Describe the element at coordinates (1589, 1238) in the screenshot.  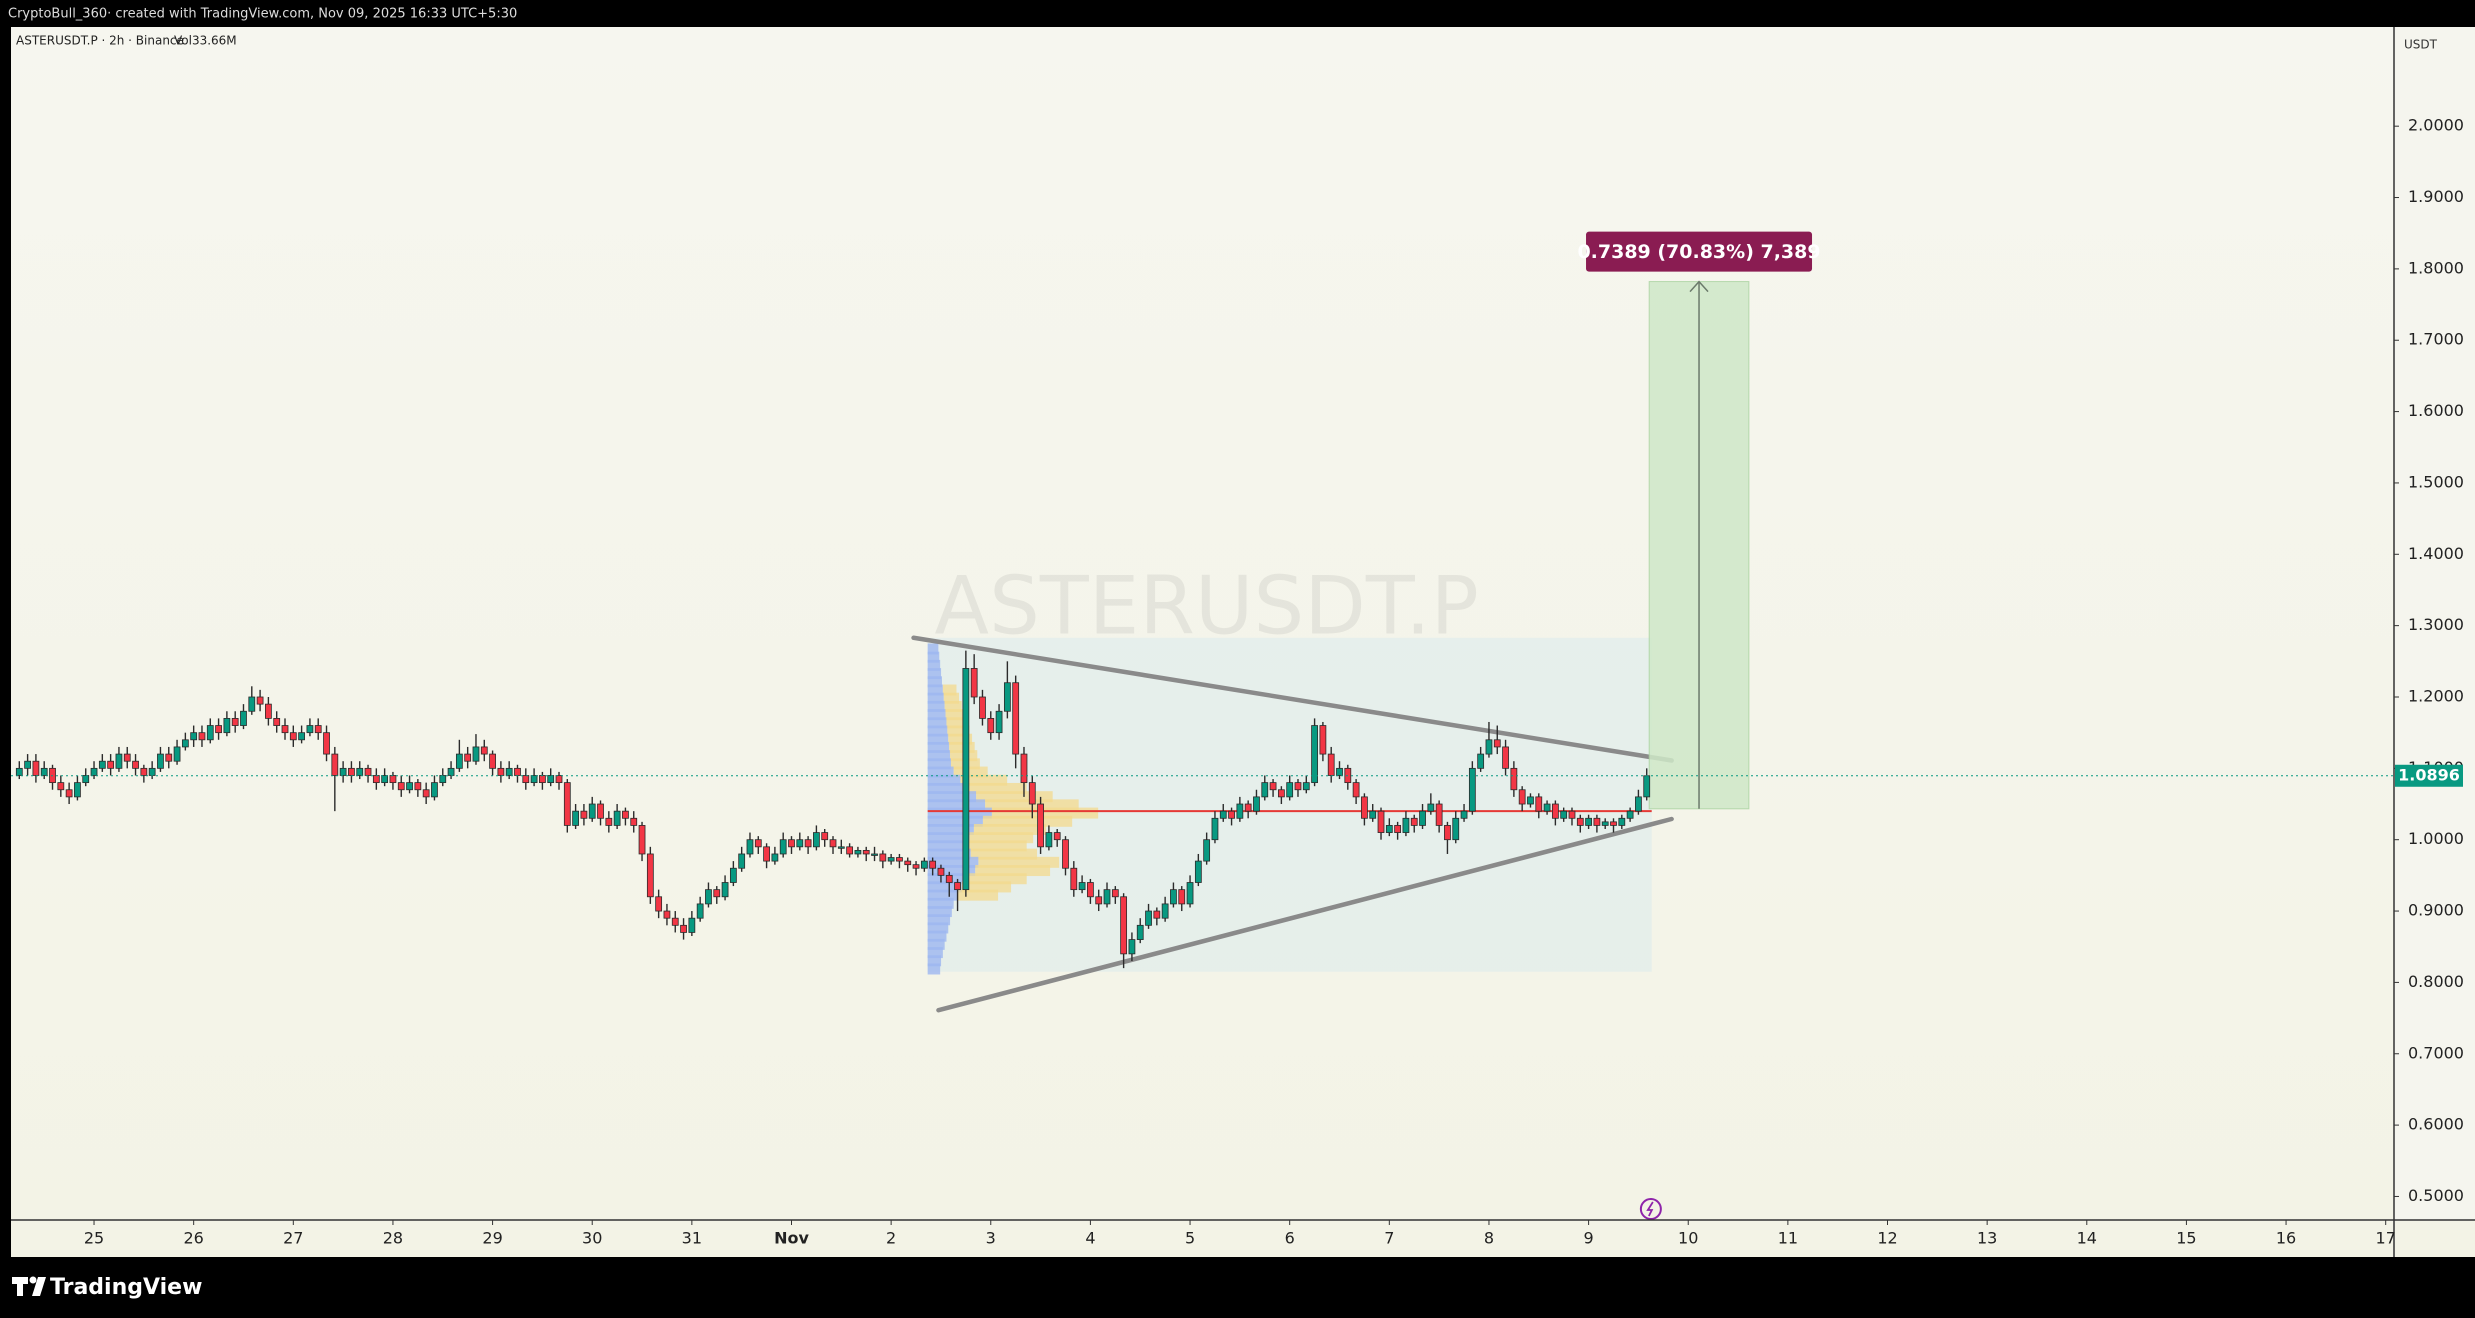
I see `x-tick-label: 9` at that location.